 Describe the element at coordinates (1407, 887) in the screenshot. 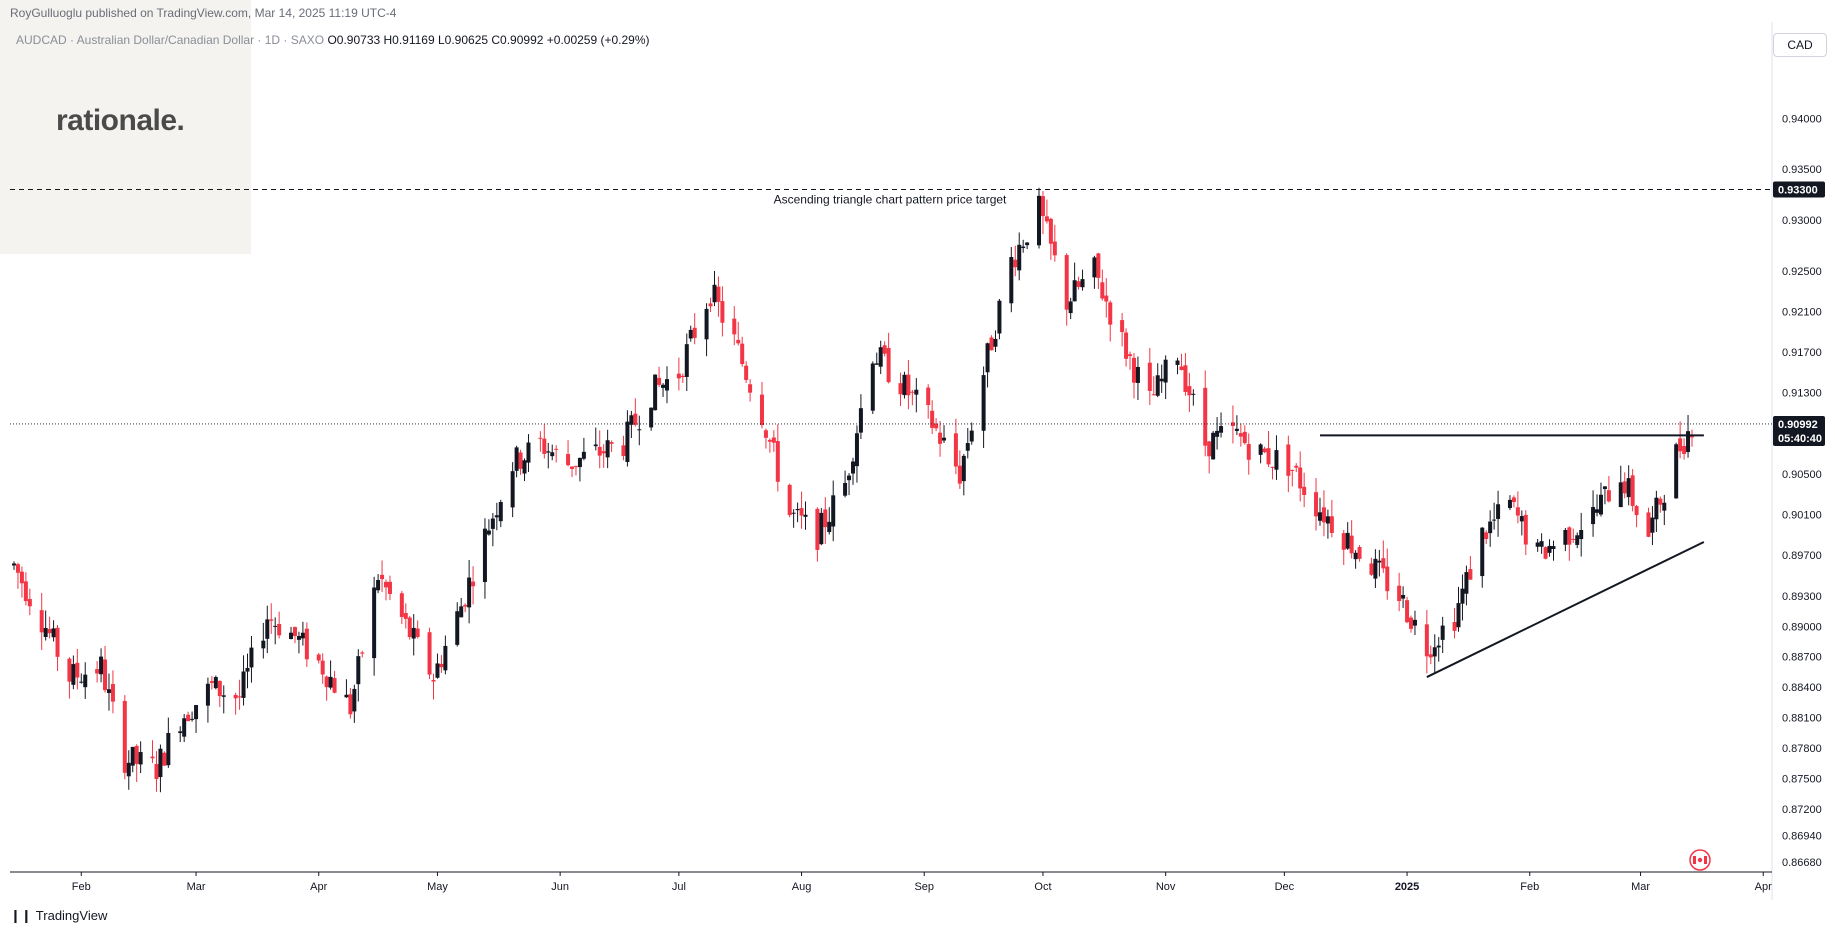

I see `time-tick-label: 2025` at that location.